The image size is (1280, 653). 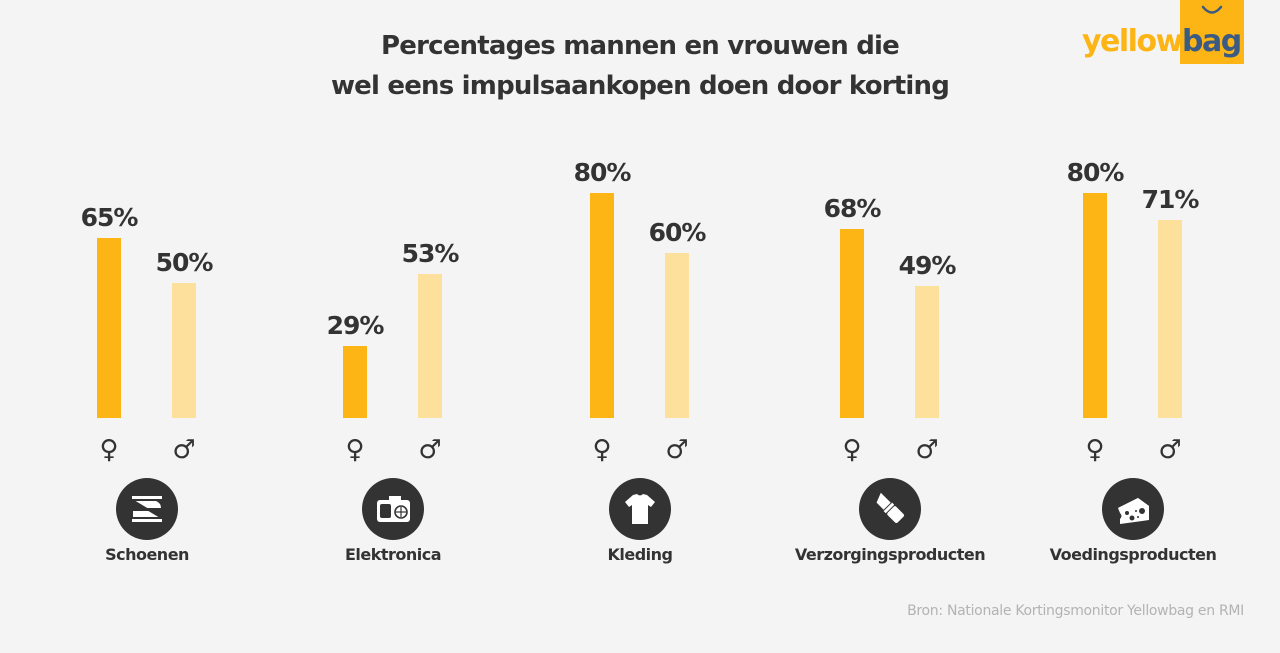 What do you see at coordinates (393, 509) in the screenshot?
I see `camera-icon` at bounding box center [393, 509].